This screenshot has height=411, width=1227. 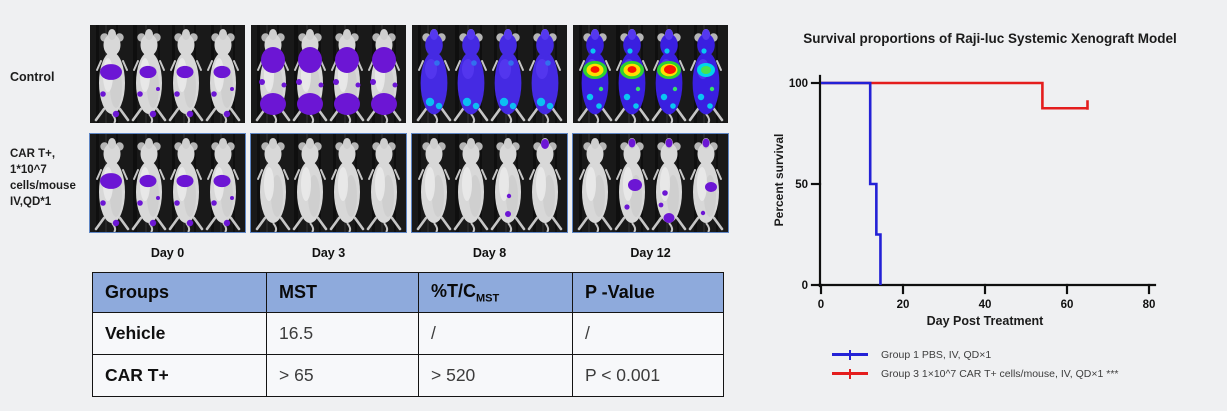 What do you see at coordinates (650, 253) in the screenshot?
I see `day-label-12: Day 12` at bounding box center [650, 253].